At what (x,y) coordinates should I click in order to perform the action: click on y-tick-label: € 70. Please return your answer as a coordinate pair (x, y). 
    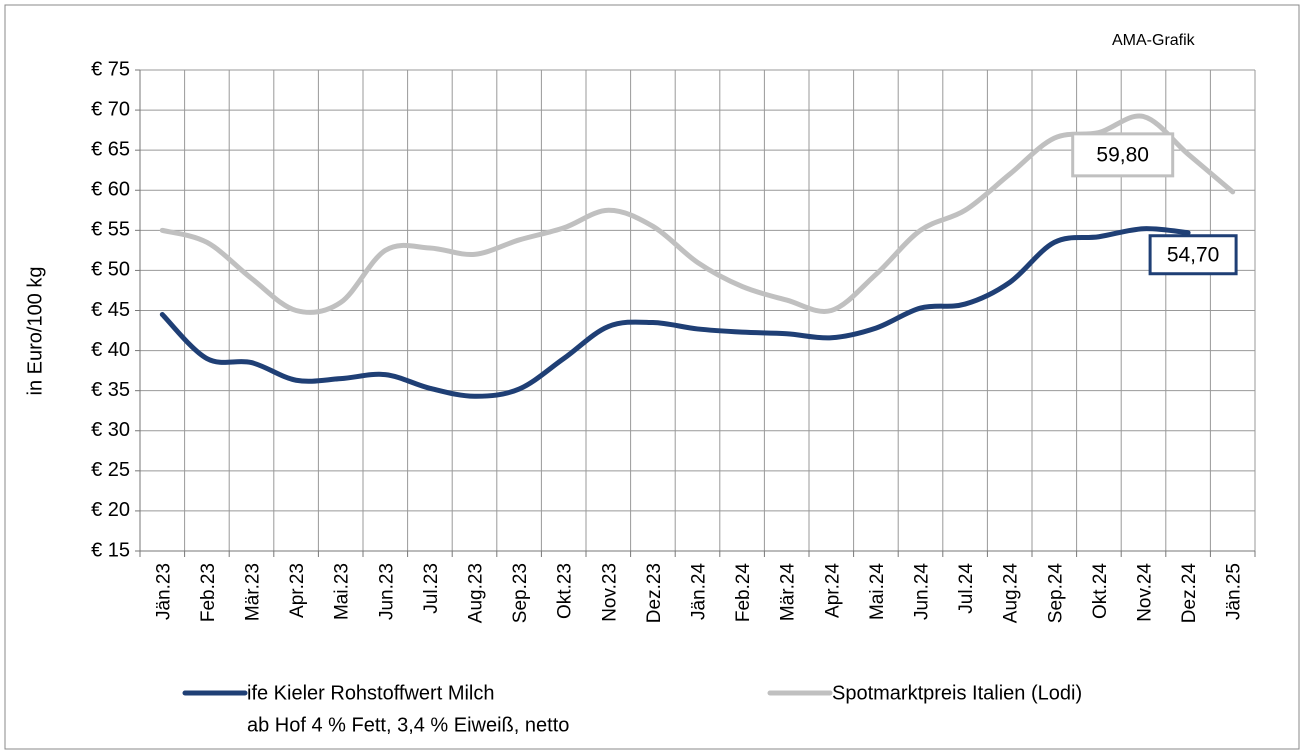
    Looking at the image, I should click on (110, 109).